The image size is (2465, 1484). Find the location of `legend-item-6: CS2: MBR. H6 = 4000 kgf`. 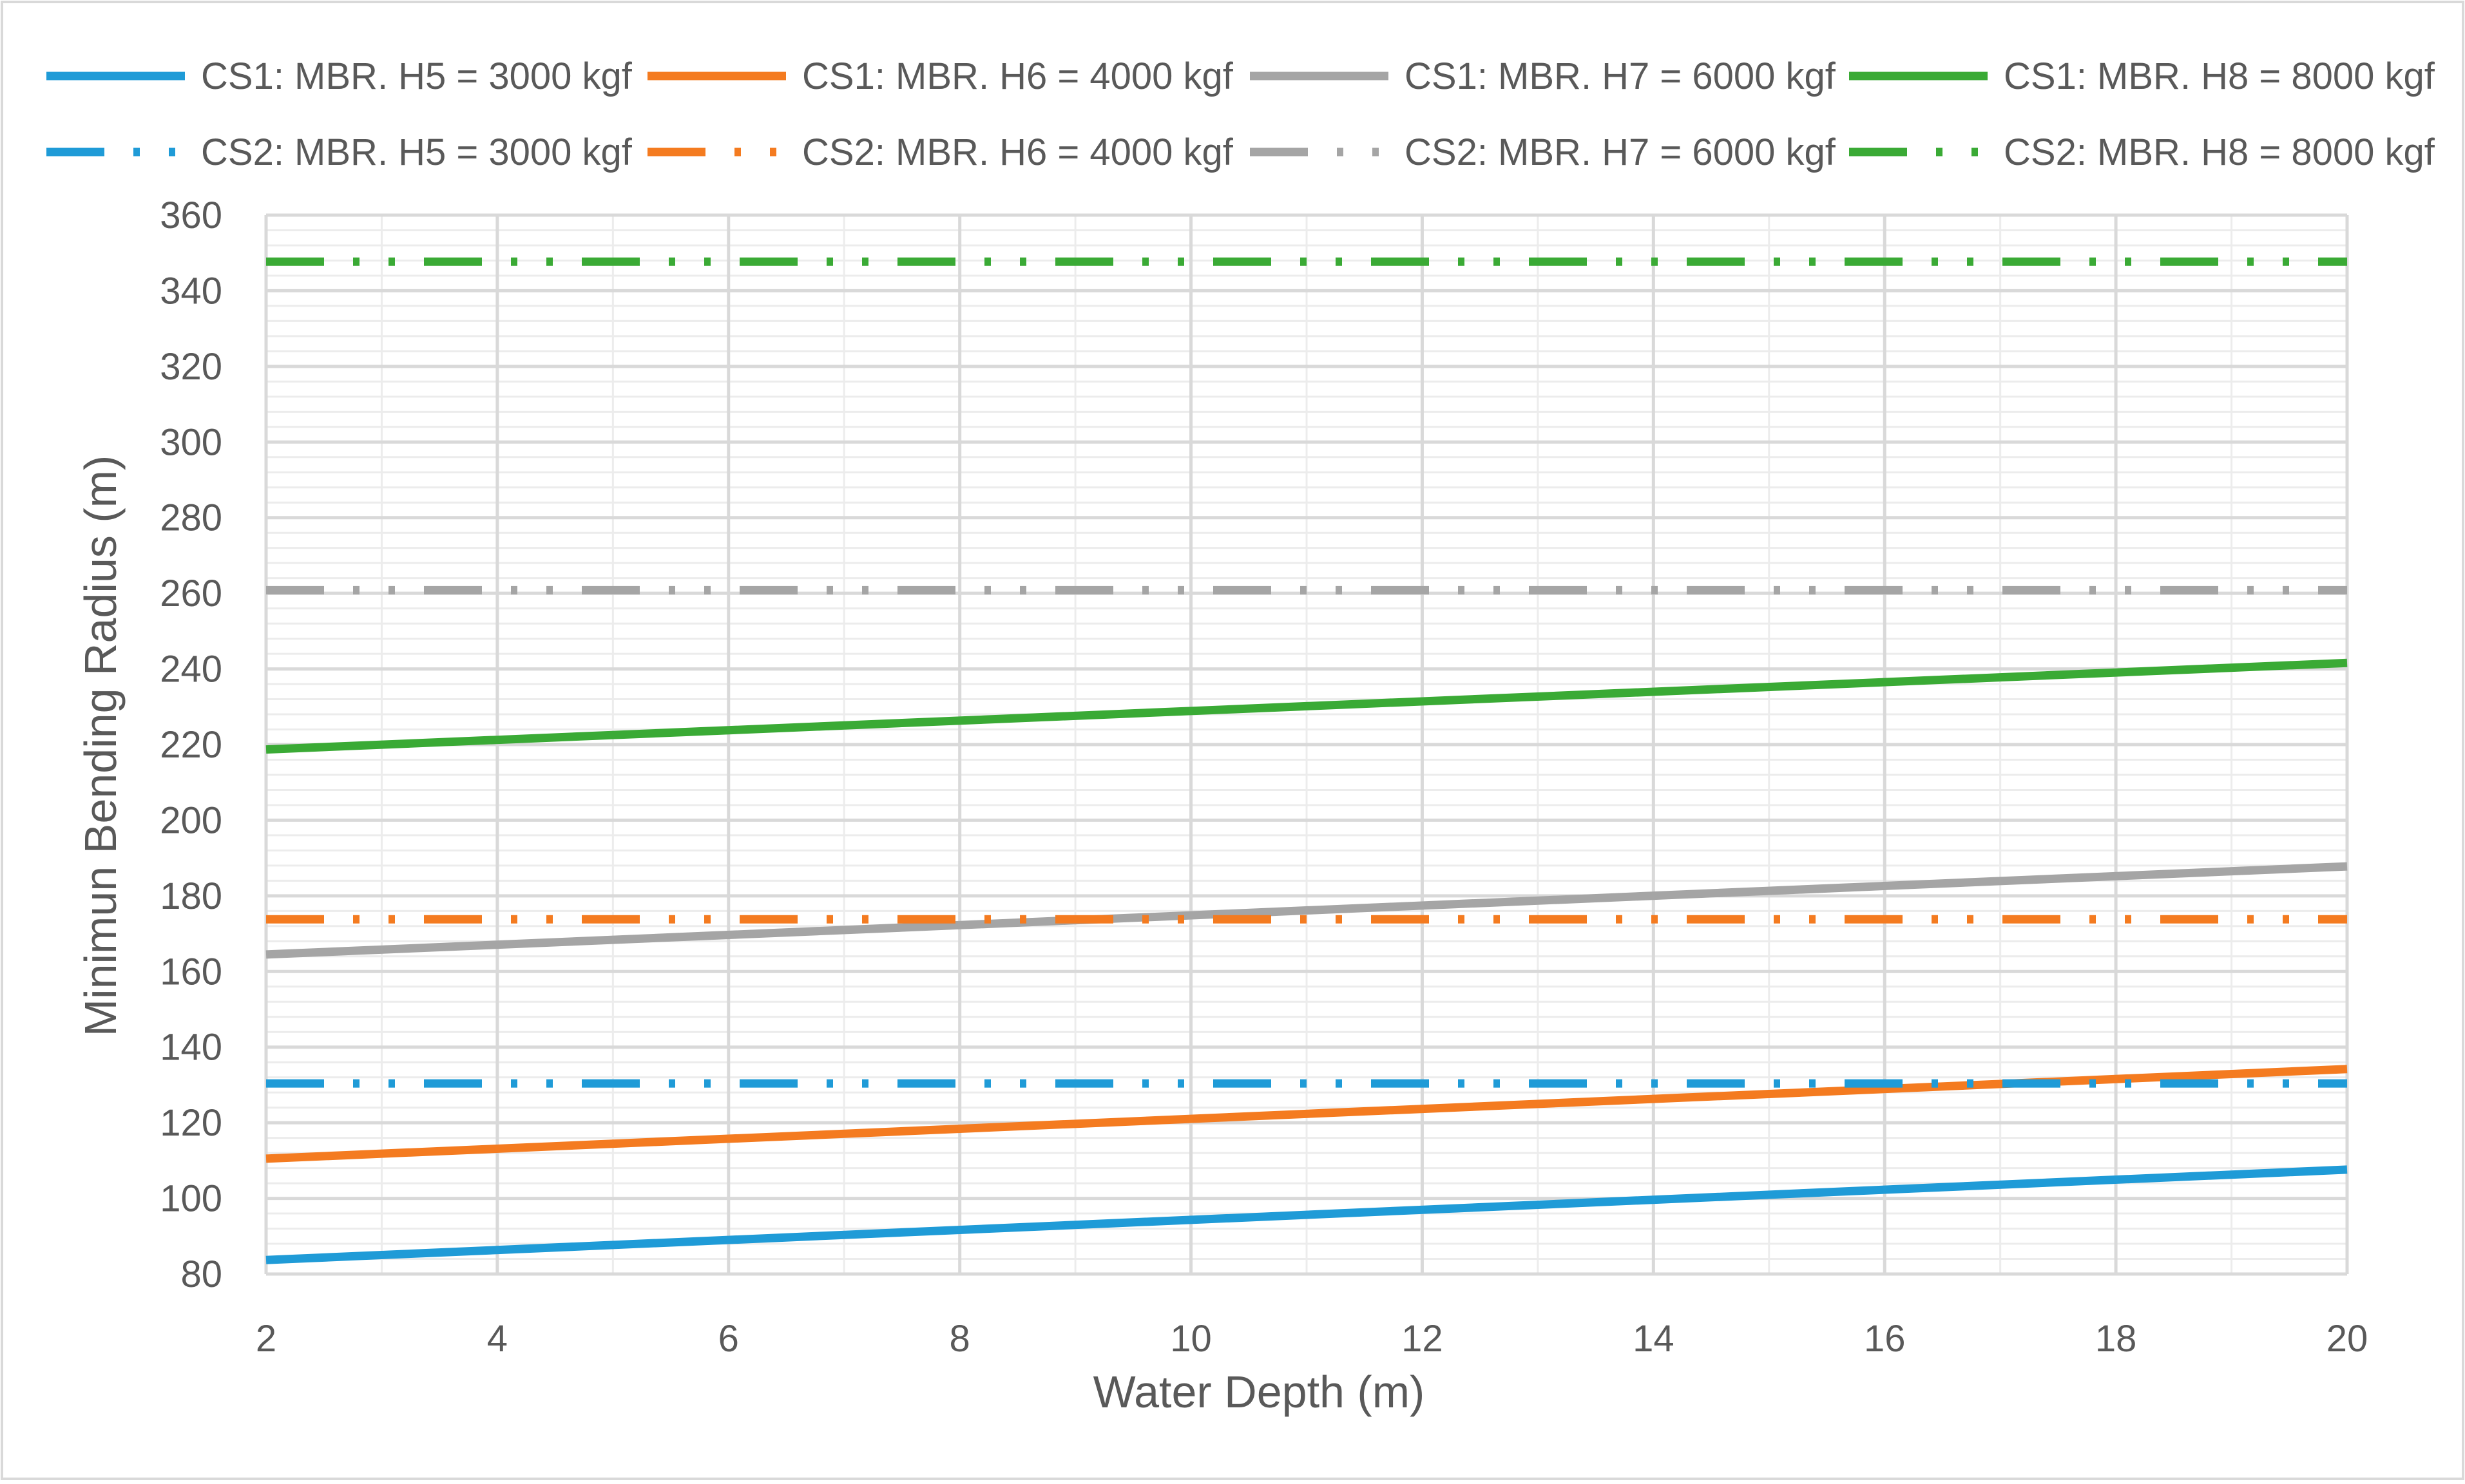

legend-item-6: CS2: MBR. H6 = 4000 kgf is located at coordinates (940, 152).